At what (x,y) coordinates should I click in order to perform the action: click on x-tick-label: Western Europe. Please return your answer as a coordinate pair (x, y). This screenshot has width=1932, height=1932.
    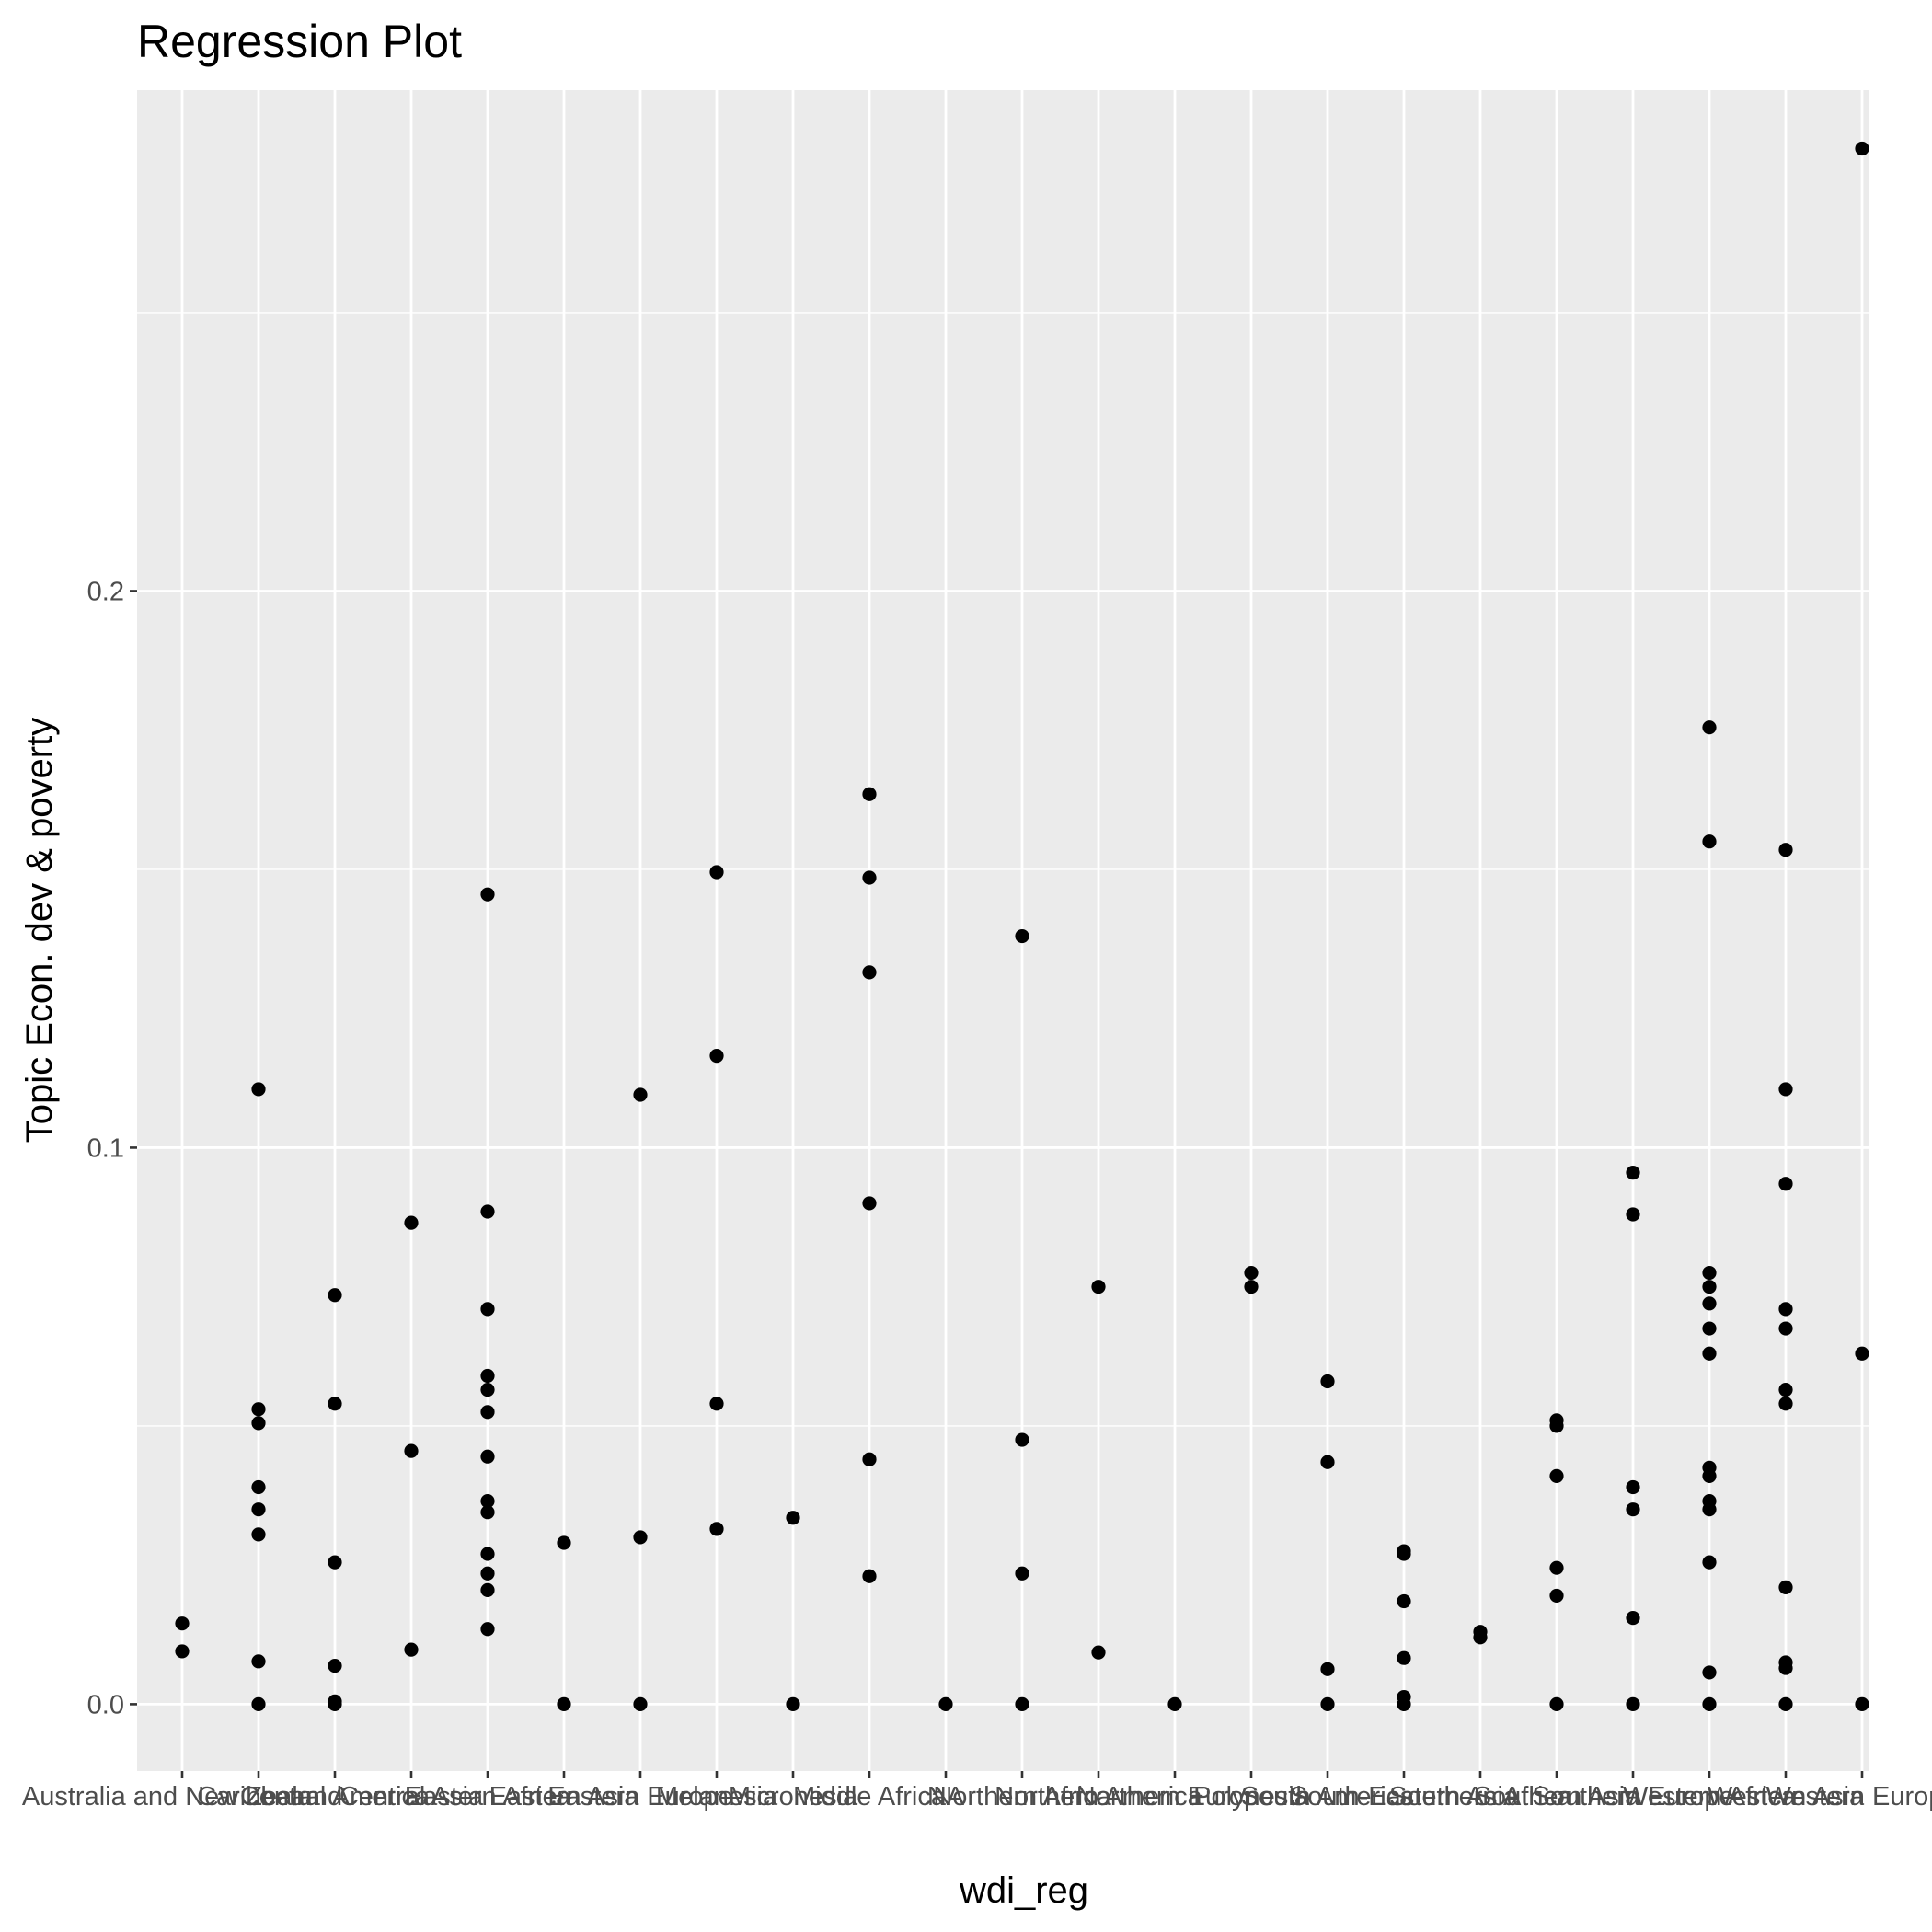
    Looking at the image, I should click on (1848, 1796).